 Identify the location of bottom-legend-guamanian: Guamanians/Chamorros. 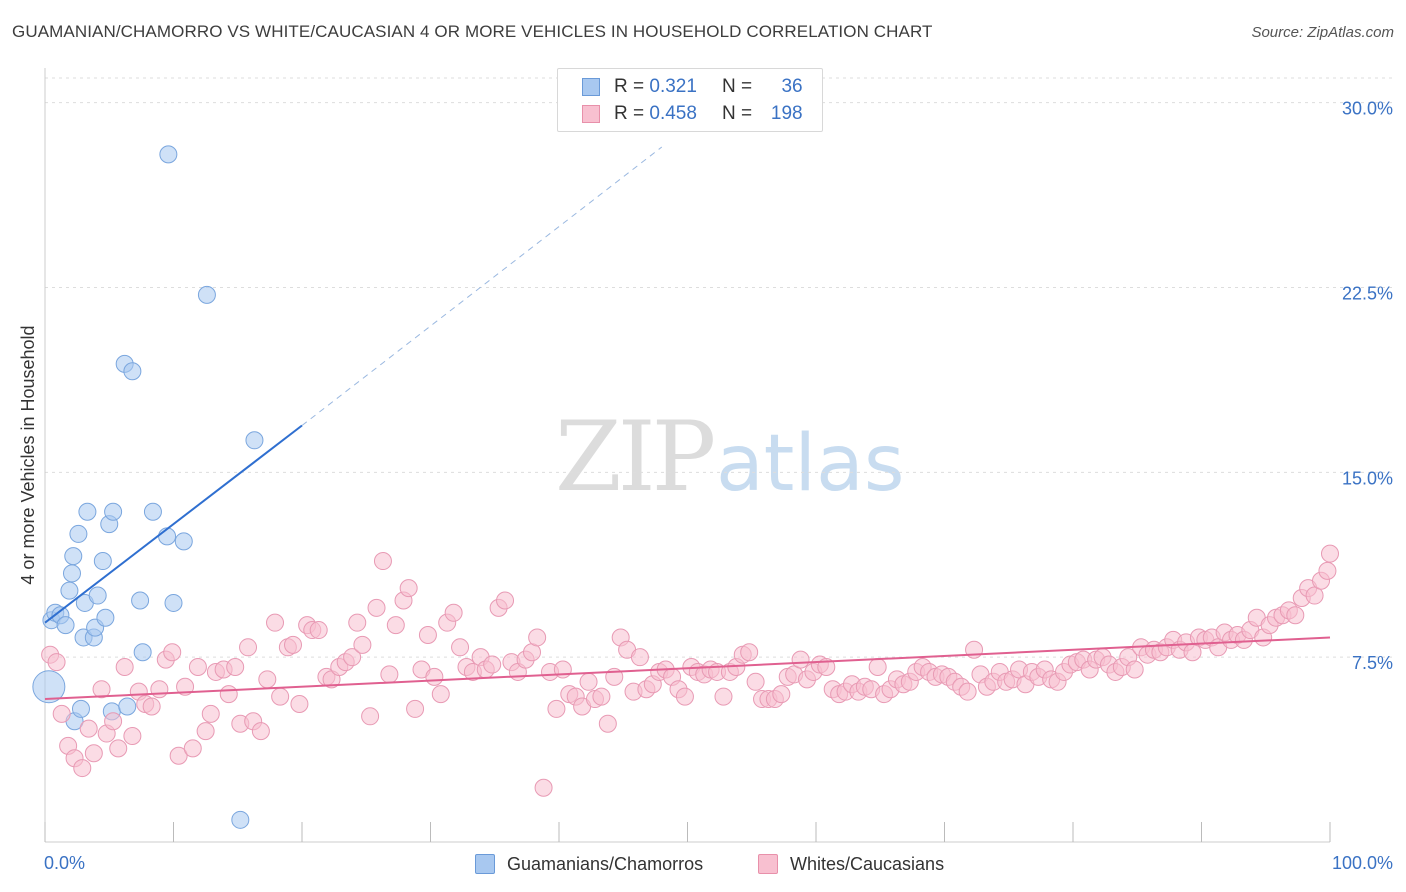
(589, 864).